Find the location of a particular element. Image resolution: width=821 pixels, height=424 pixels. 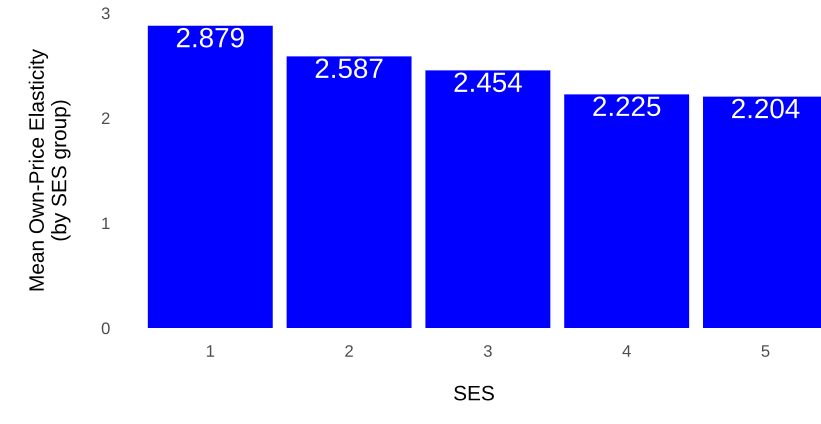

data-label: 2.587 is located at coordinates (349, 68).